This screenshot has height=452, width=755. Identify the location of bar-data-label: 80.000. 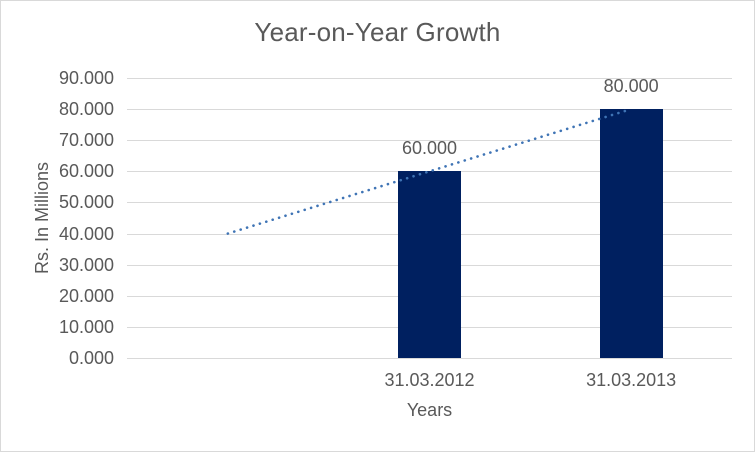
(631, 86).